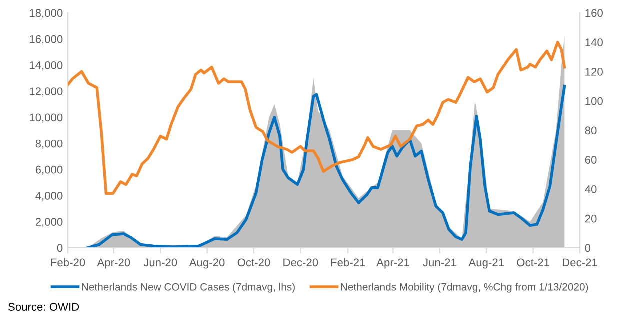  Describe the element at coordinates (46, 118) in the screenshot. I see `y-tick-label: 10,000` at that location.